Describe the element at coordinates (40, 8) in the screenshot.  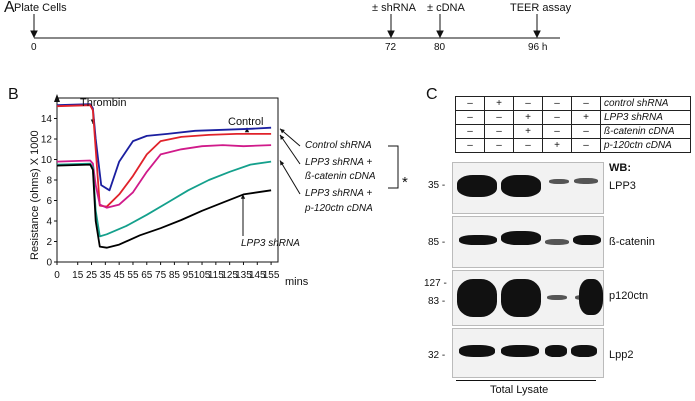
I see `timeline-event-plate: Plate Cells` at that location.